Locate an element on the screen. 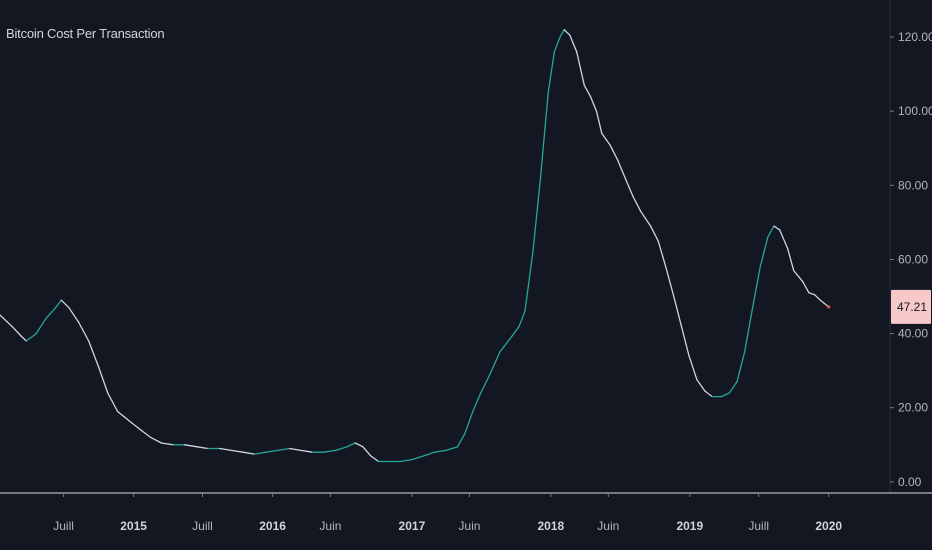  last-value-label: 47.21 is located at coordinates (912, 307).